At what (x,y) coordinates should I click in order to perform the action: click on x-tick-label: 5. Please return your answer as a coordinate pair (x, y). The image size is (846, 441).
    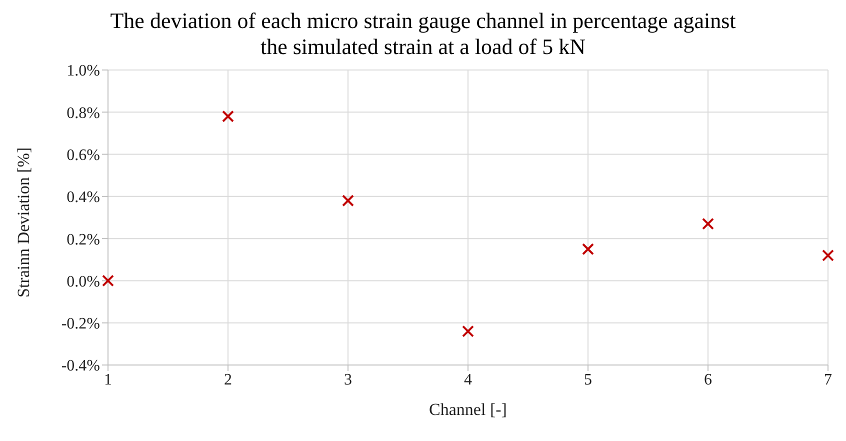
    Looking at the image, I should click on (588, 379).